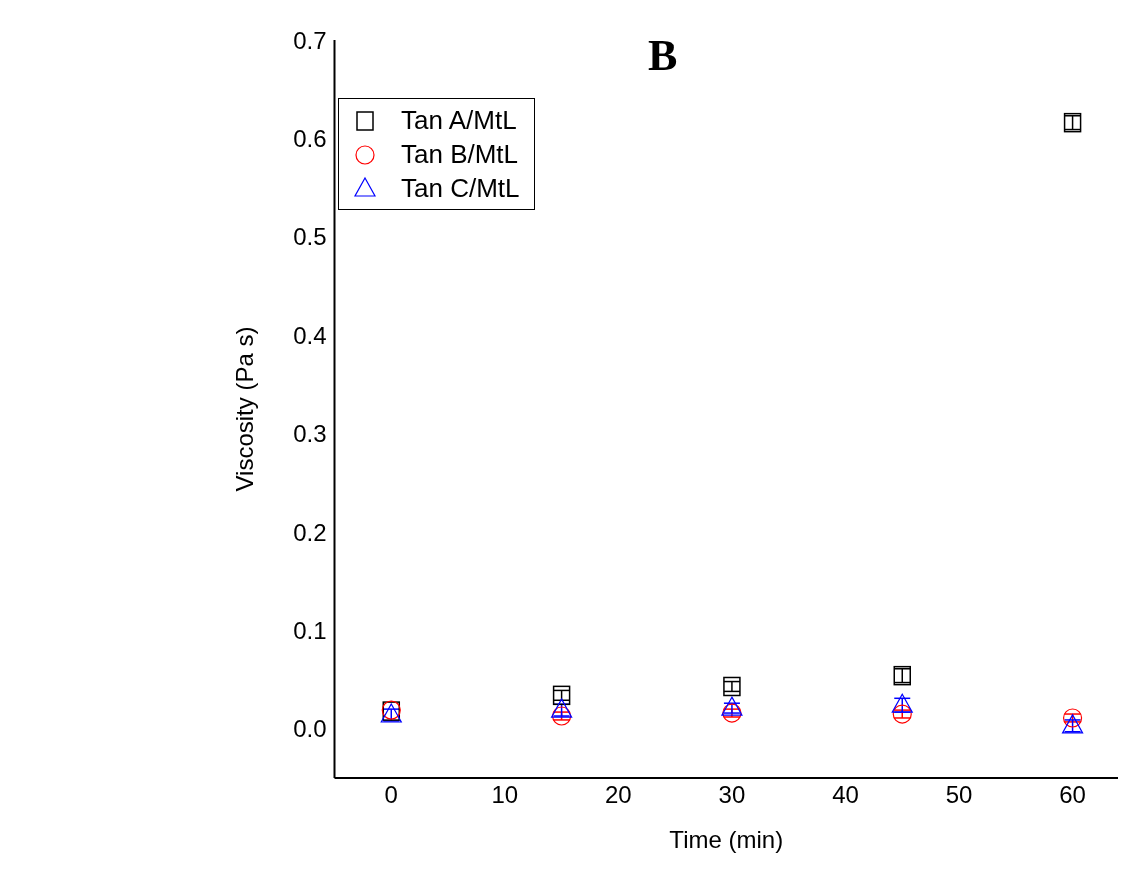 The width and height of the screenshot is (1127, 882). I want to click on x-tick-label: 50, so click(959, 795).